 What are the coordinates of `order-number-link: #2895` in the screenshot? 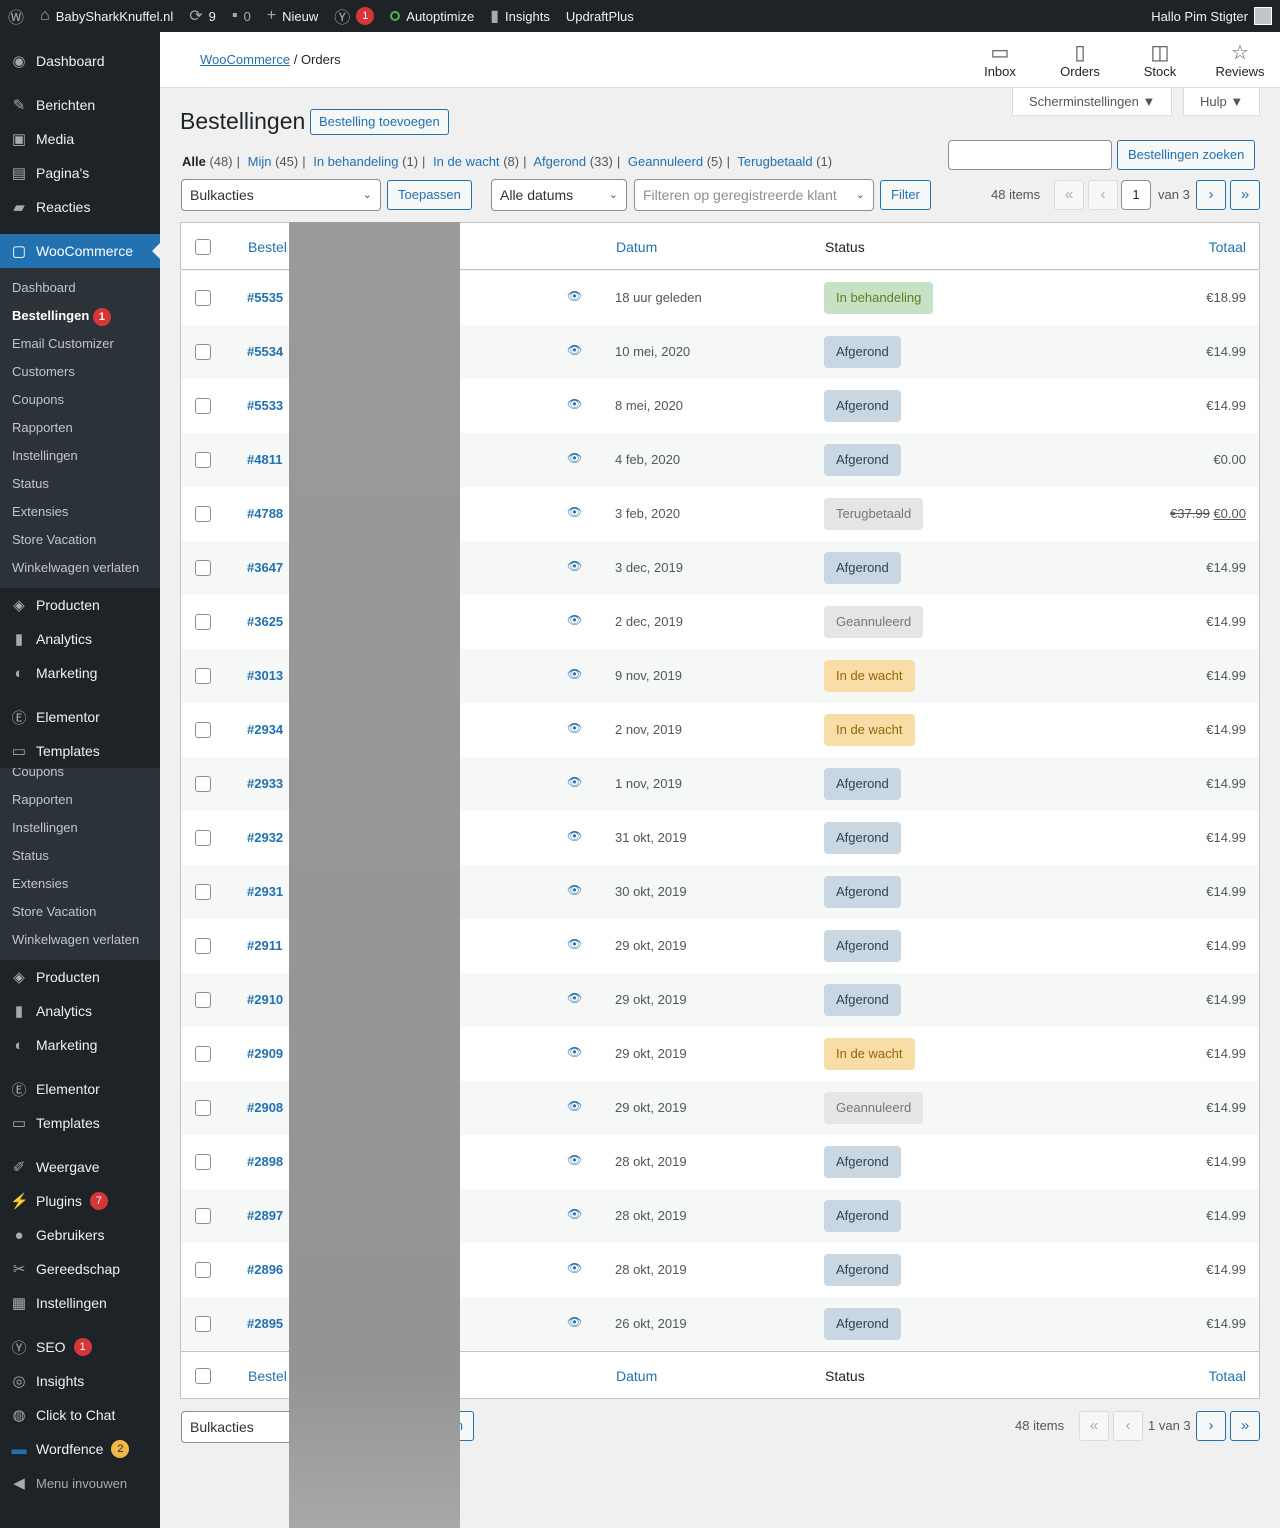 It's located at (265, 1323).